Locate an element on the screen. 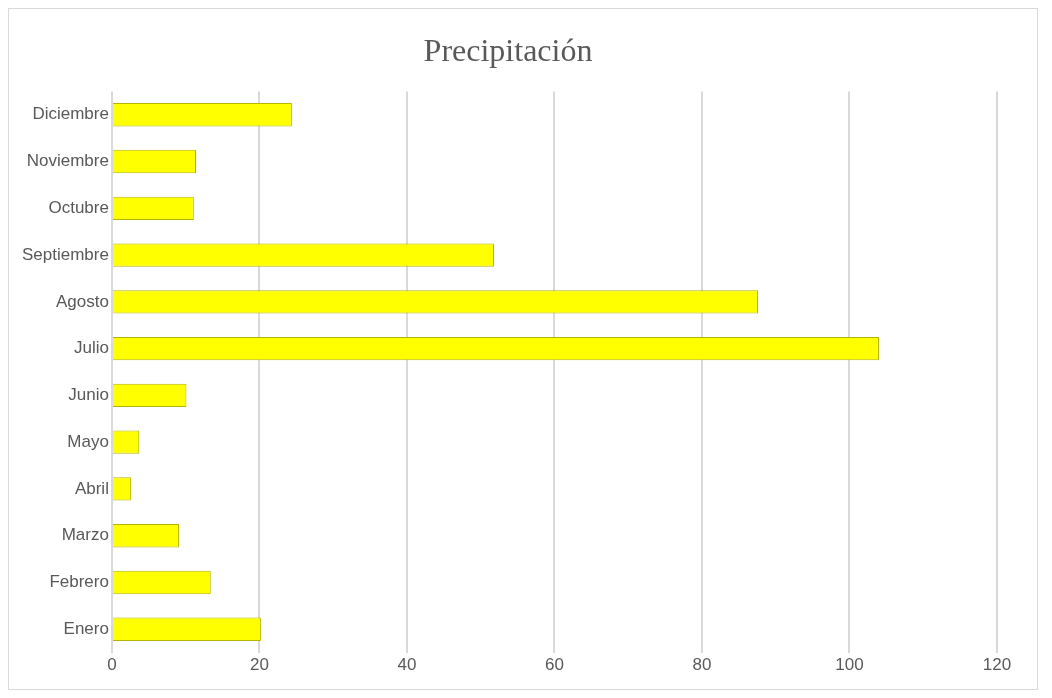 This screenshot has height=698, width=1052. x-tick-label: 100 is located at coordinates (849, 665).